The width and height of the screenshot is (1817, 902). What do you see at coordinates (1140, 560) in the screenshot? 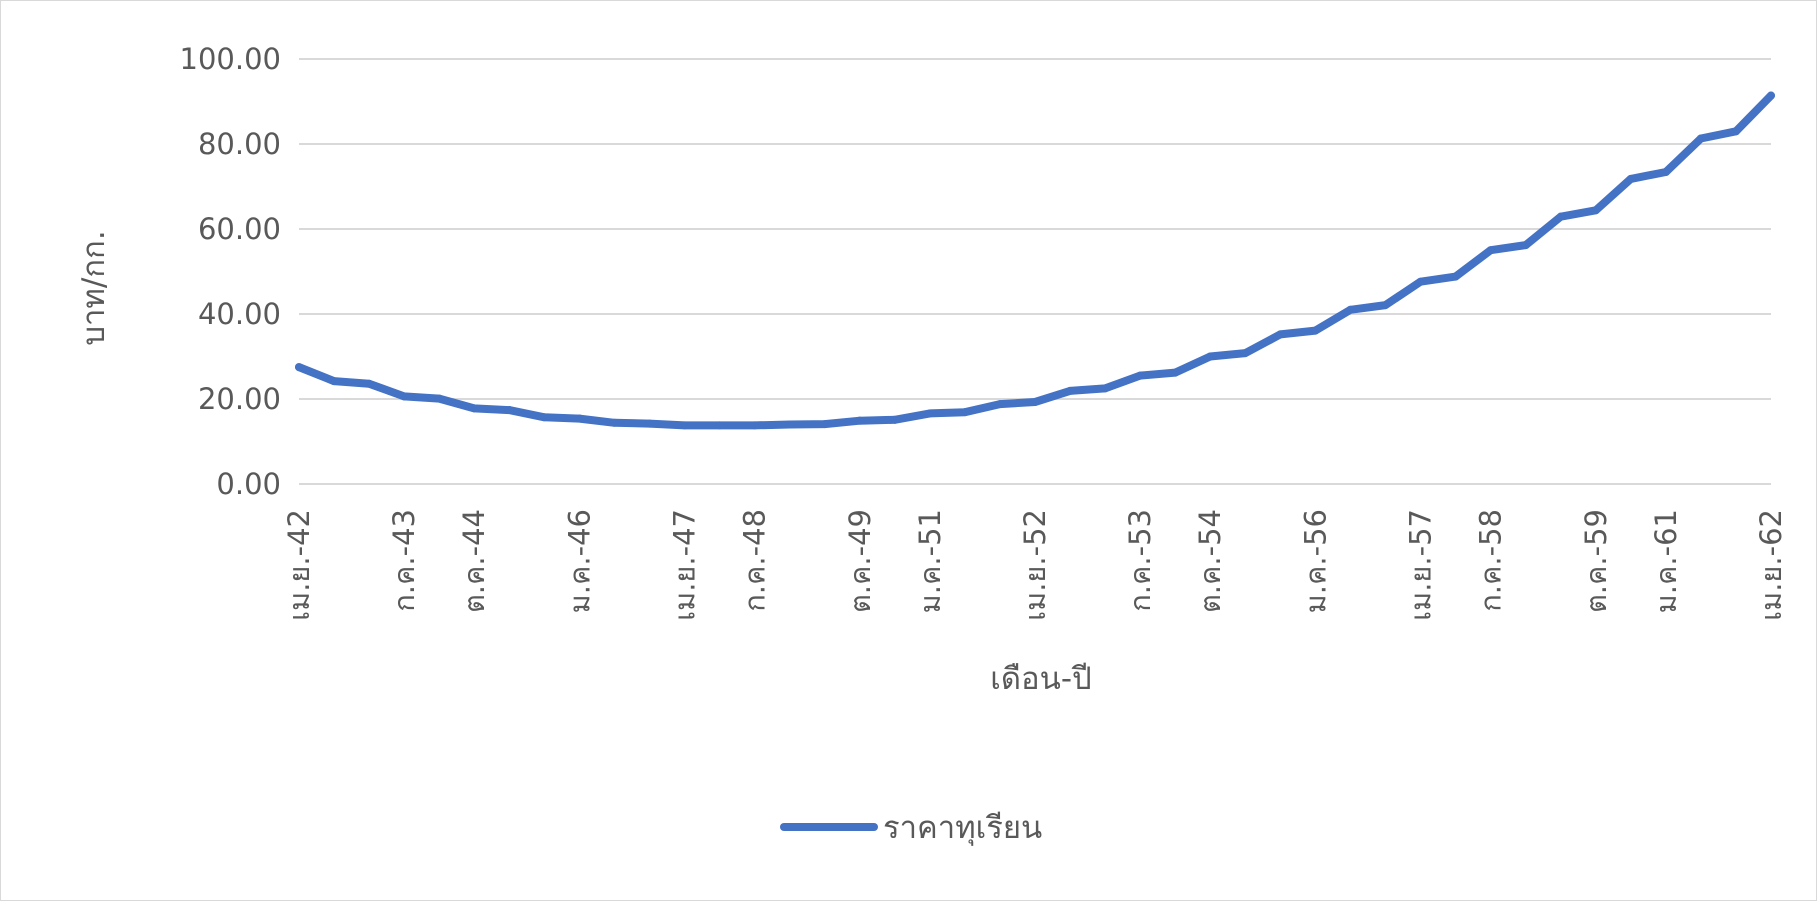
I see `x-tick-label: ก.ค.-53` at bounding box center [1140, 560].